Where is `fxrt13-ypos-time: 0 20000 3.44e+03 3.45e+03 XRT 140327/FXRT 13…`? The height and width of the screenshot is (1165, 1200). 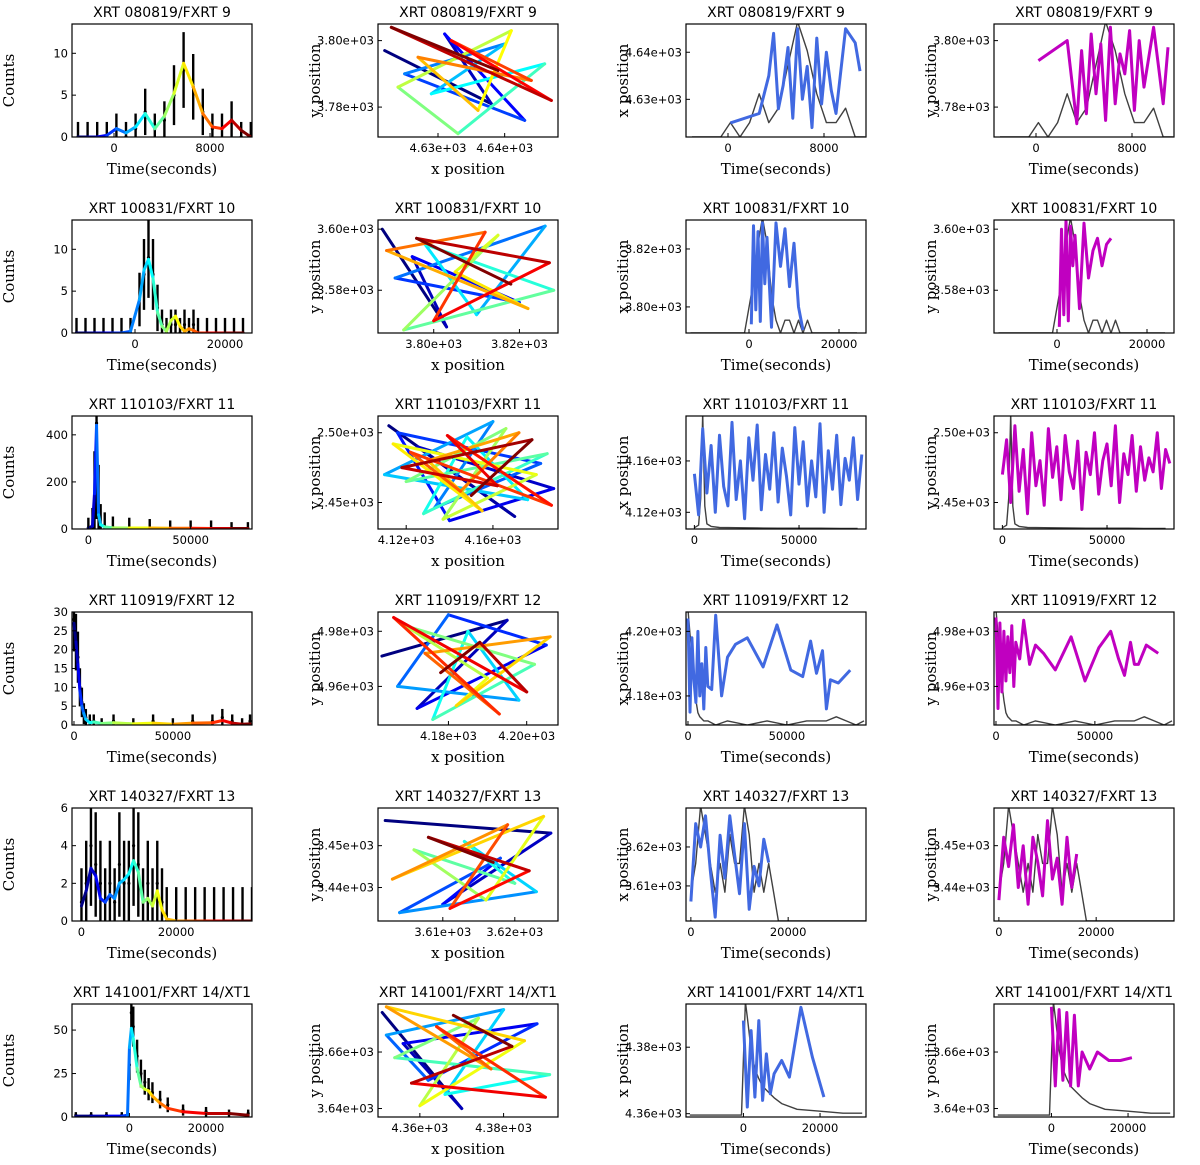 fxrt13-ypos-time: 0 20000 3.44e+03 3.45e+03 XRT 140327/FXRT 13… is located at coordinates (1048, 875).